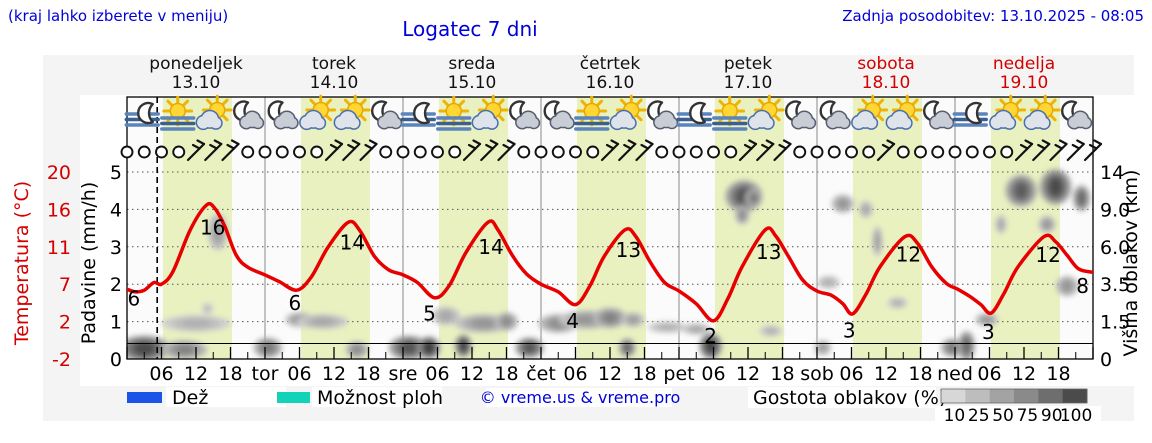  Describe the element at coordinates (908, 254) in the screenshot. I see `temp-value-label: 12` at that location.